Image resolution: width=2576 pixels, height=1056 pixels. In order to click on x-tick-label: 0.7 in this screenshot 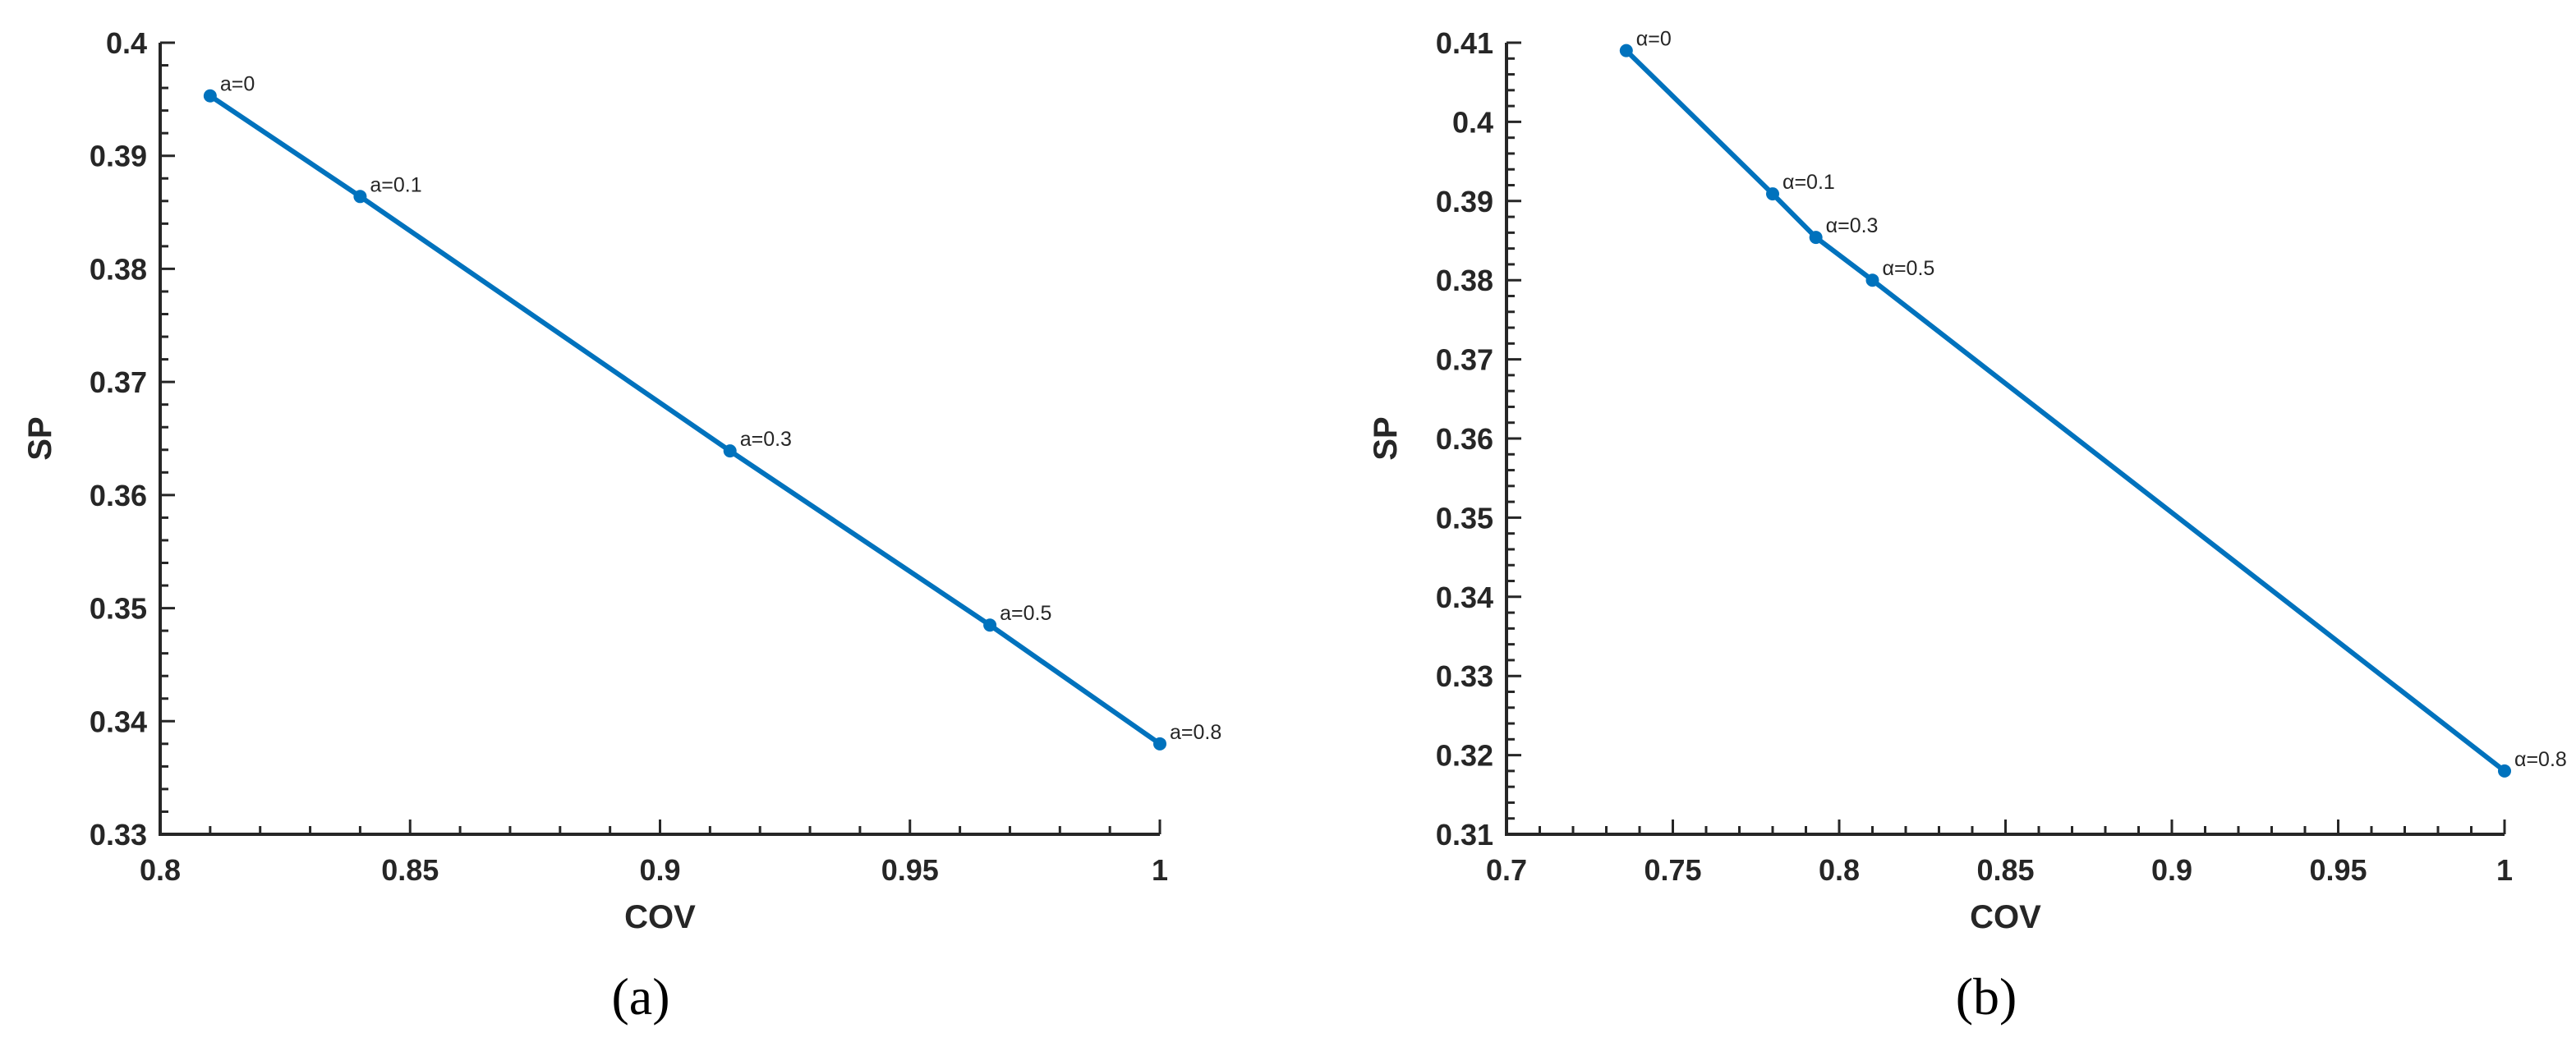, I will do `click(1507, 870)`.